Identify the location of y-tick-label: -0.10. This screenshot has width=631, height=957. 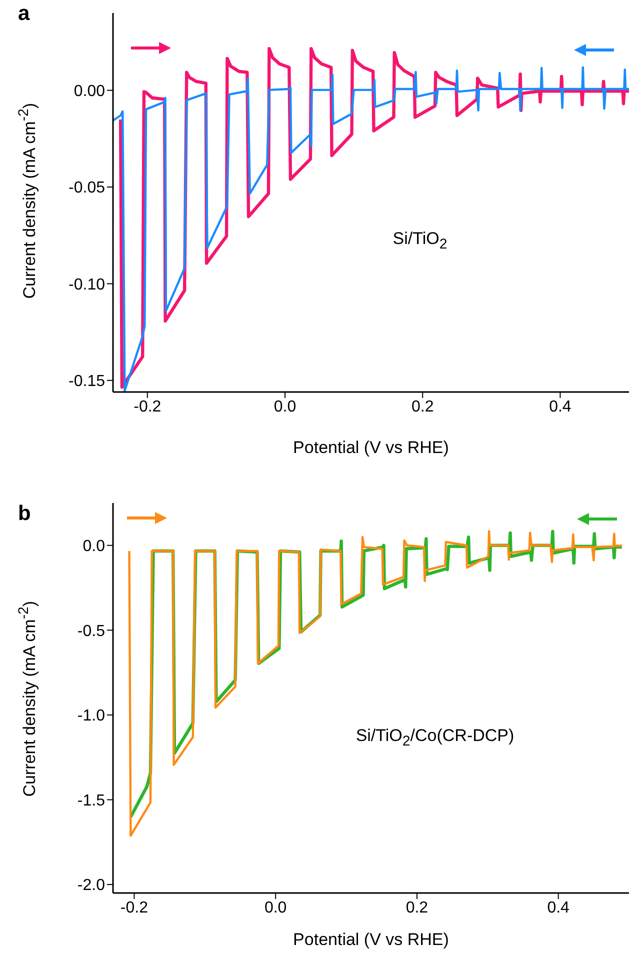
(87, 285).